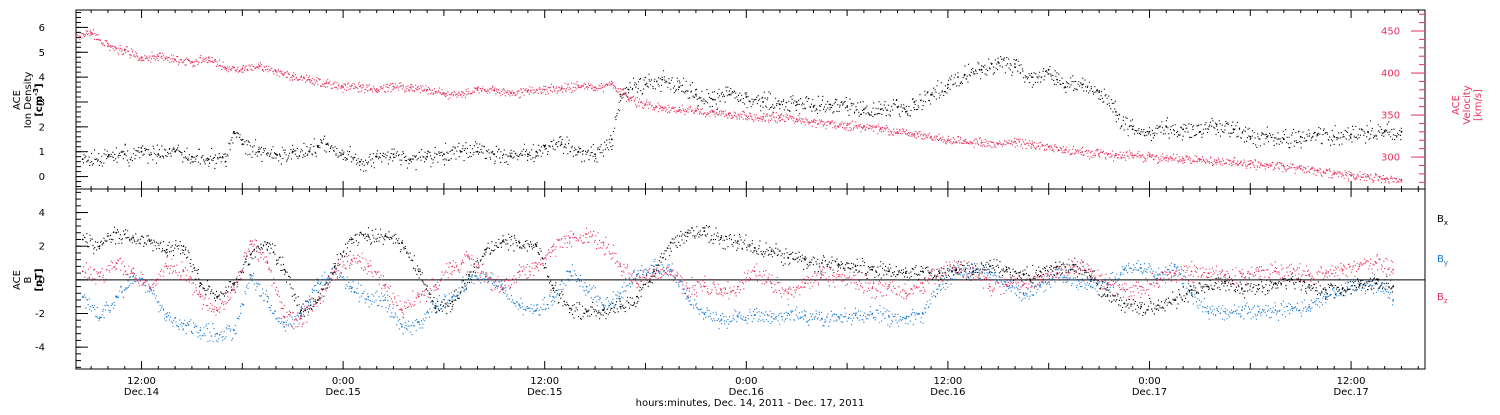  Describe the element at coordinates (947, 392) in the screenshot. I see `x-tick-date-label: Dec.16` at that location.